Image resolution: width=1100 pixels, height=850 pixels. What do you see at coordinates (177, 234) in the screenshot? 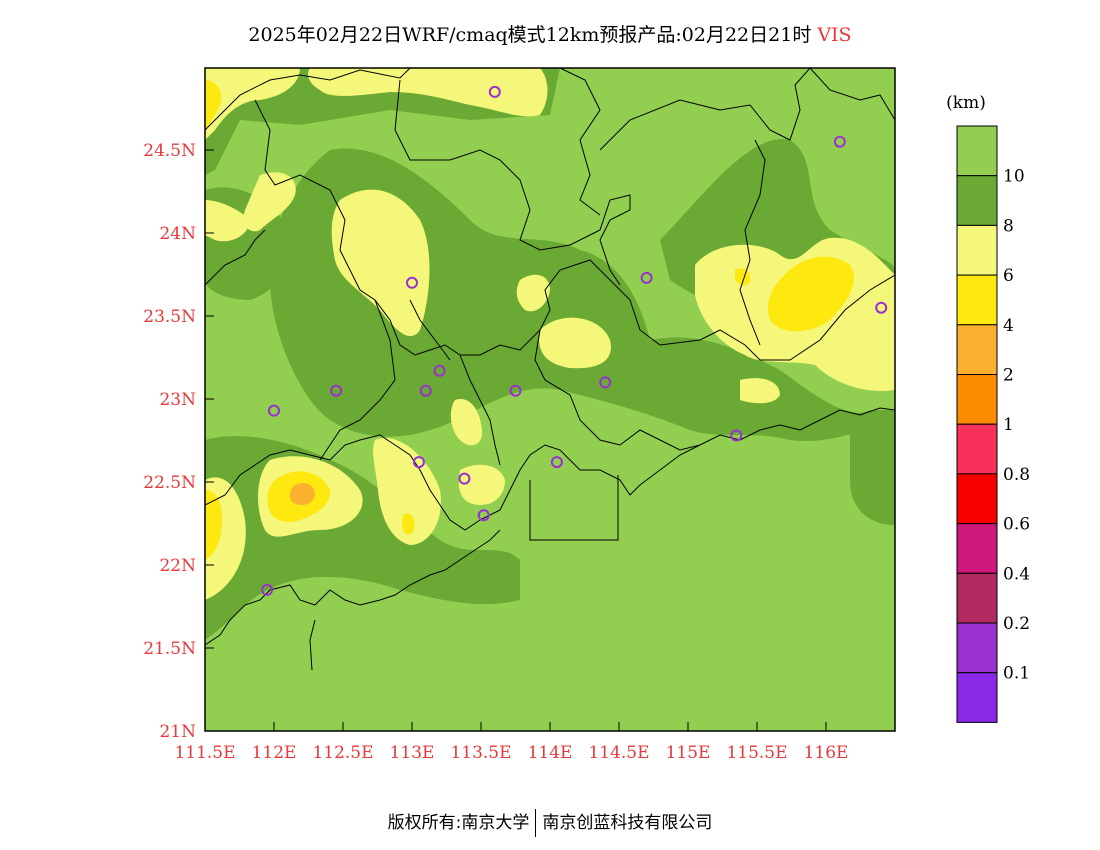
I see `lat-tick-label: 24N` at bounding box center [177, 234].